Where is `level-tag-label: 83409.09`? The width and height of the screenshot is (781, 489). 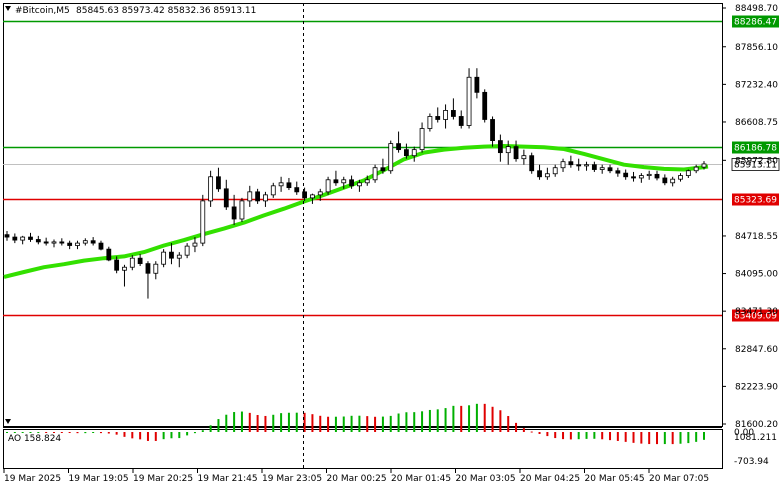
level-tag-label: 83409.09 is located at coordinates (755, 317).